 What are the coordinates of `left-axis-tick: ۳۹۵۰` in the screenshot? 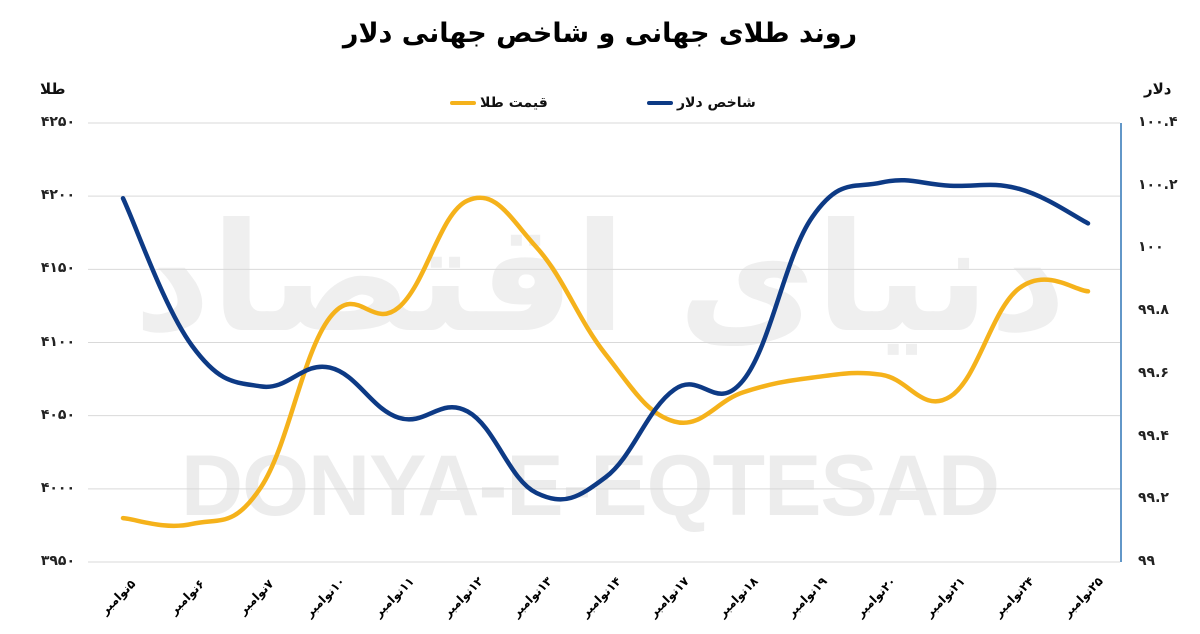 It's located at (57, 561).